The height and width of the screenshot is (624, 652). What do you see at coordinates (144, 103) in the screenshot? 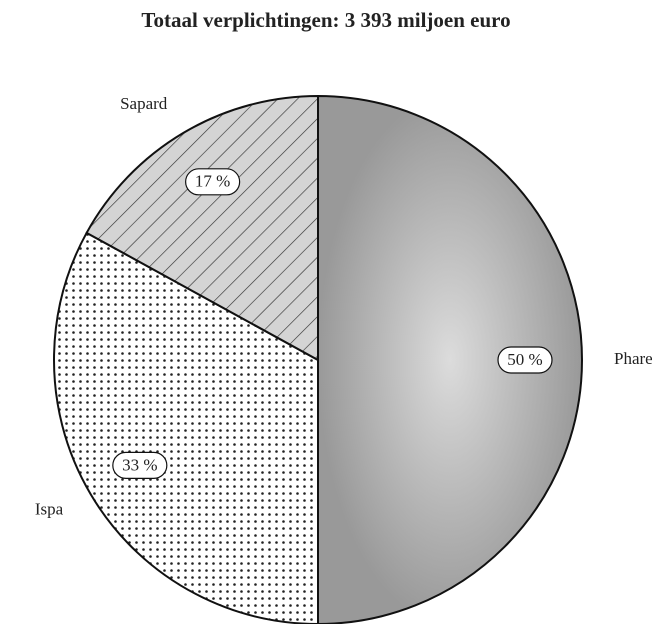
I see `category-label: Sapard` at bounding box center [144, 103].